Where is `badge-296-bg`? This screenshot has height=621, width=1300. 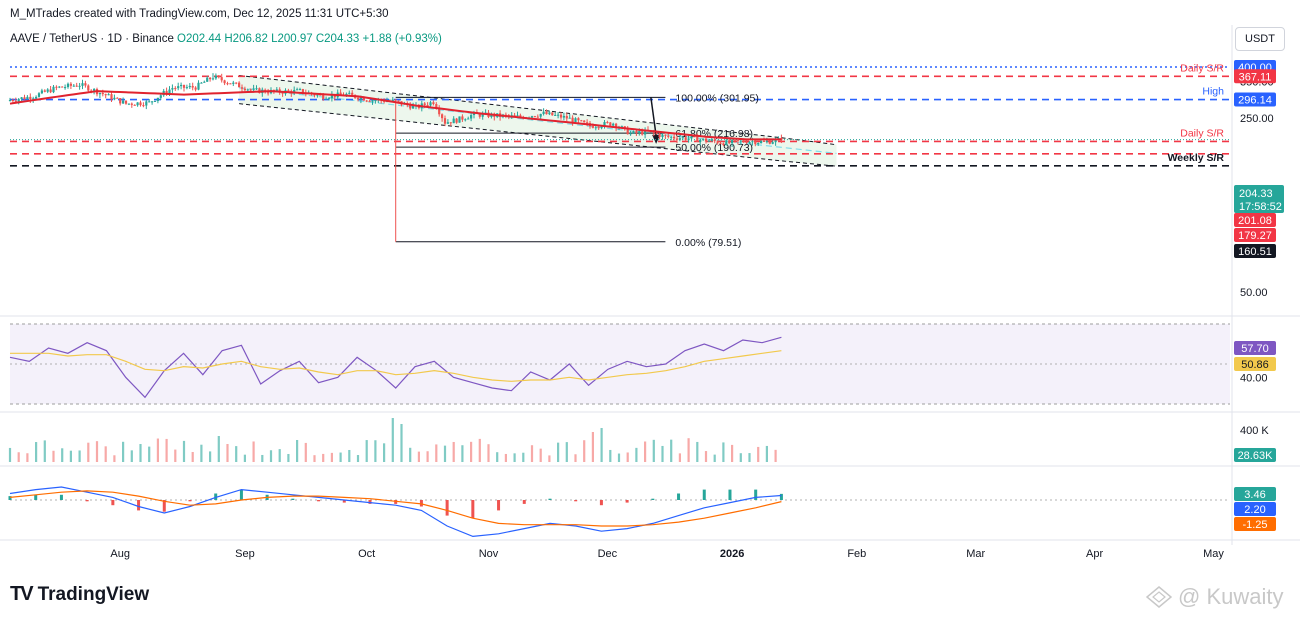
badge-296-bg is located at coordinates (1255, 99).